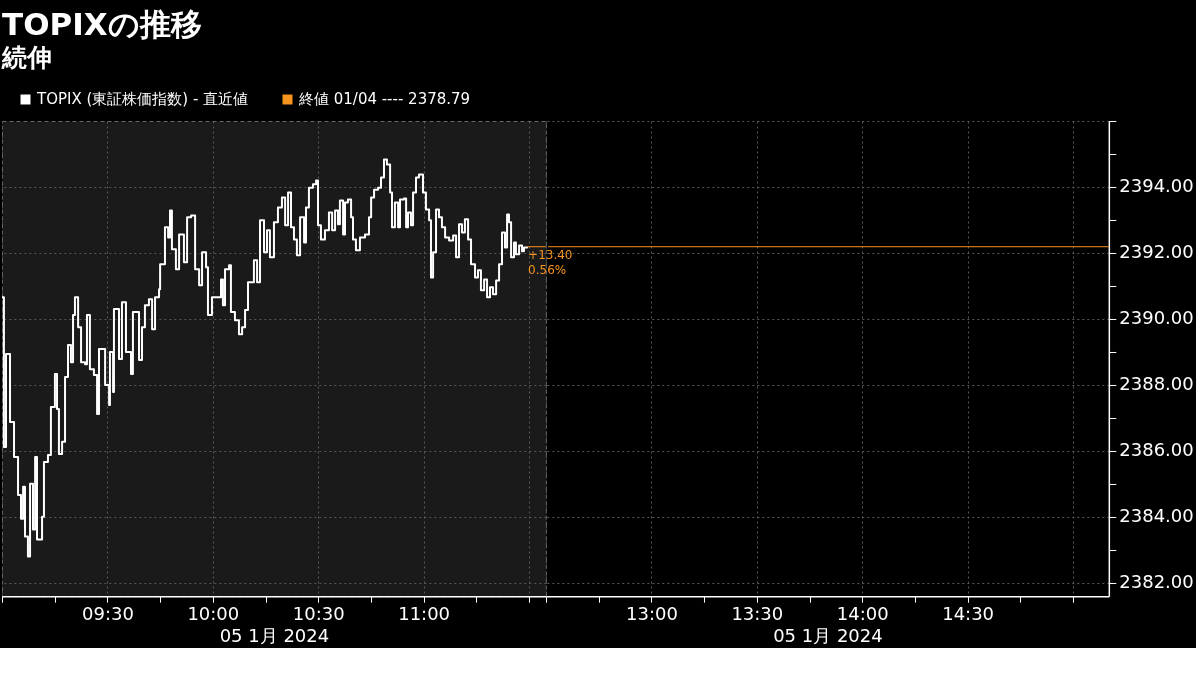  What do you see at coordinates (862, 613) in the screenshot?
I see `x-tick-label: 14:00` at bounding box center [862, 613].